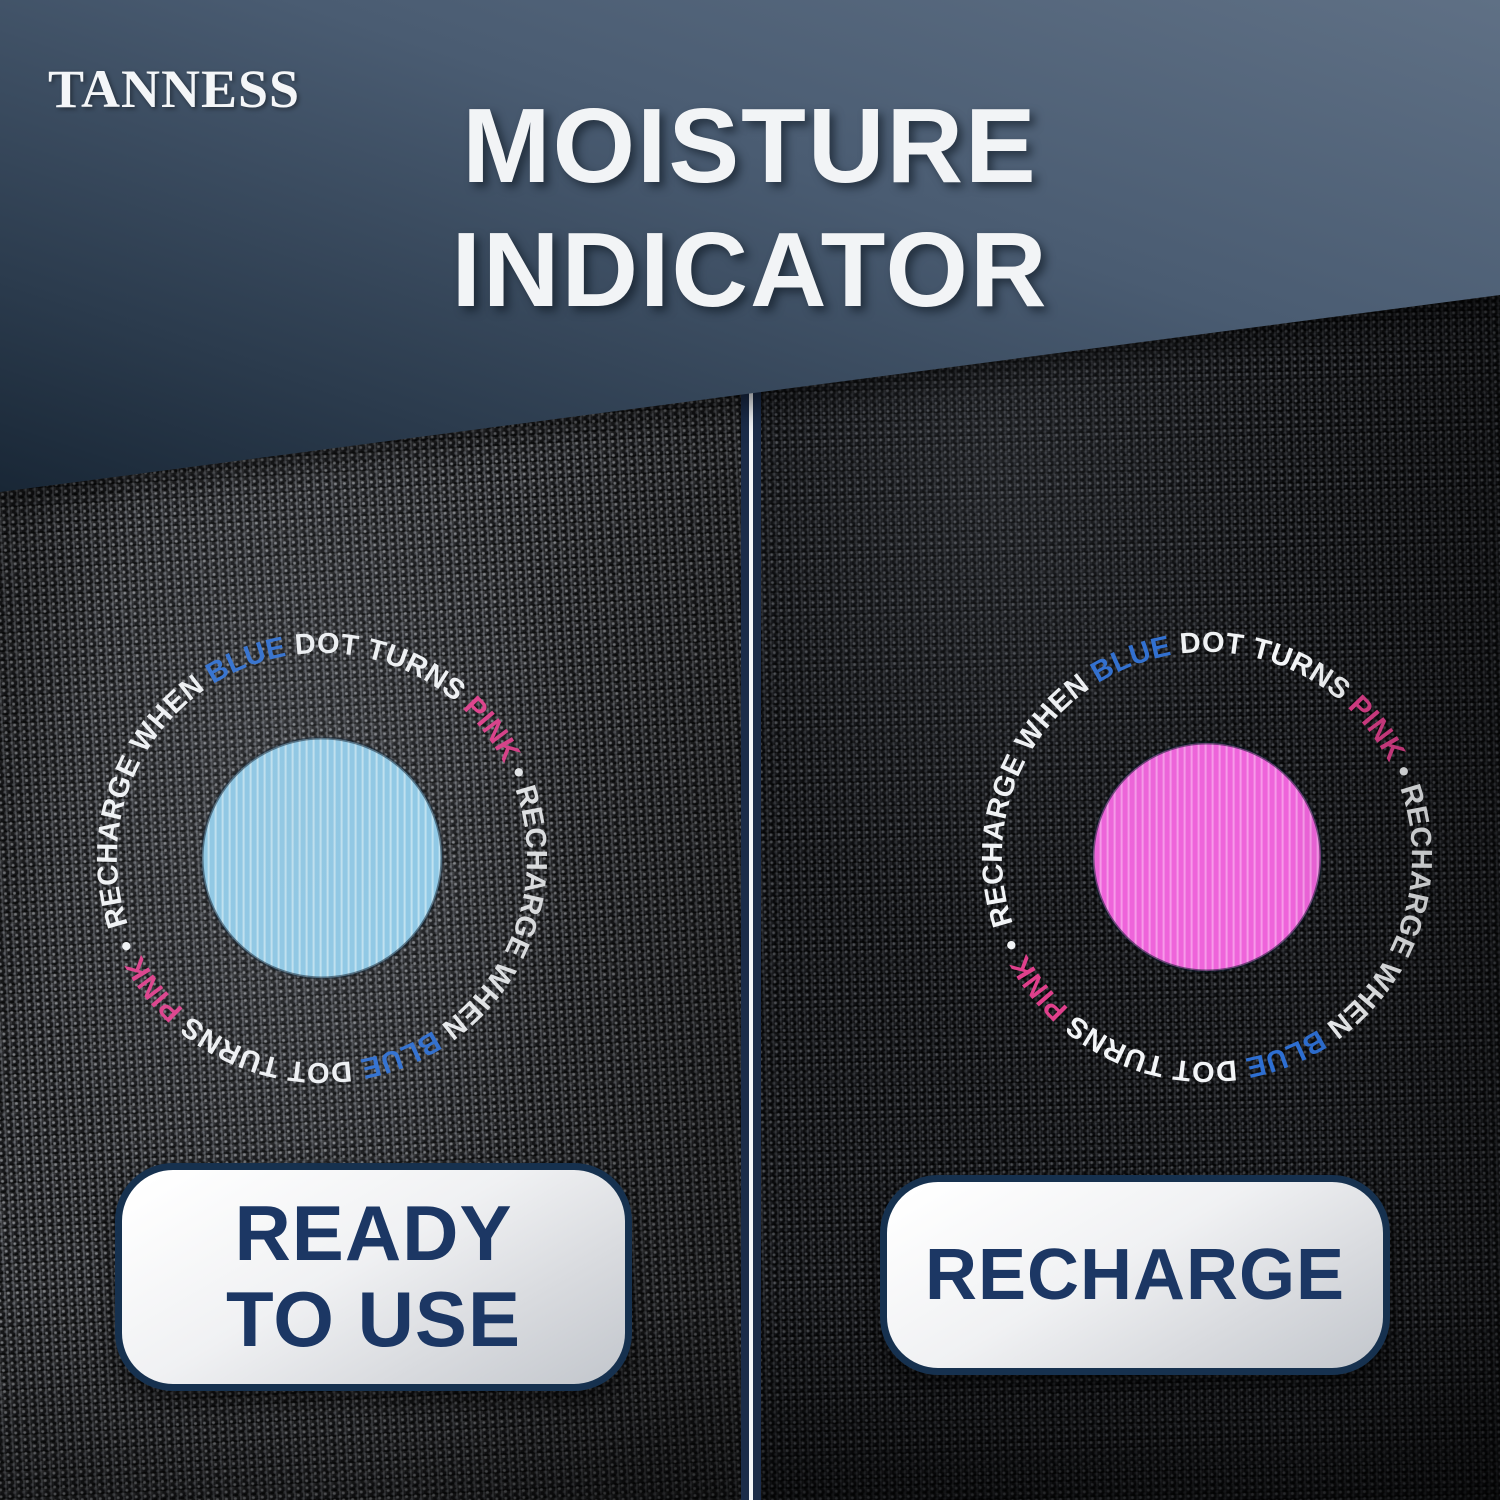 Image resolution: width=1500 pixels, height=1500 pixels. I want to click on pink-dot-indicator, so click(1207, 857).